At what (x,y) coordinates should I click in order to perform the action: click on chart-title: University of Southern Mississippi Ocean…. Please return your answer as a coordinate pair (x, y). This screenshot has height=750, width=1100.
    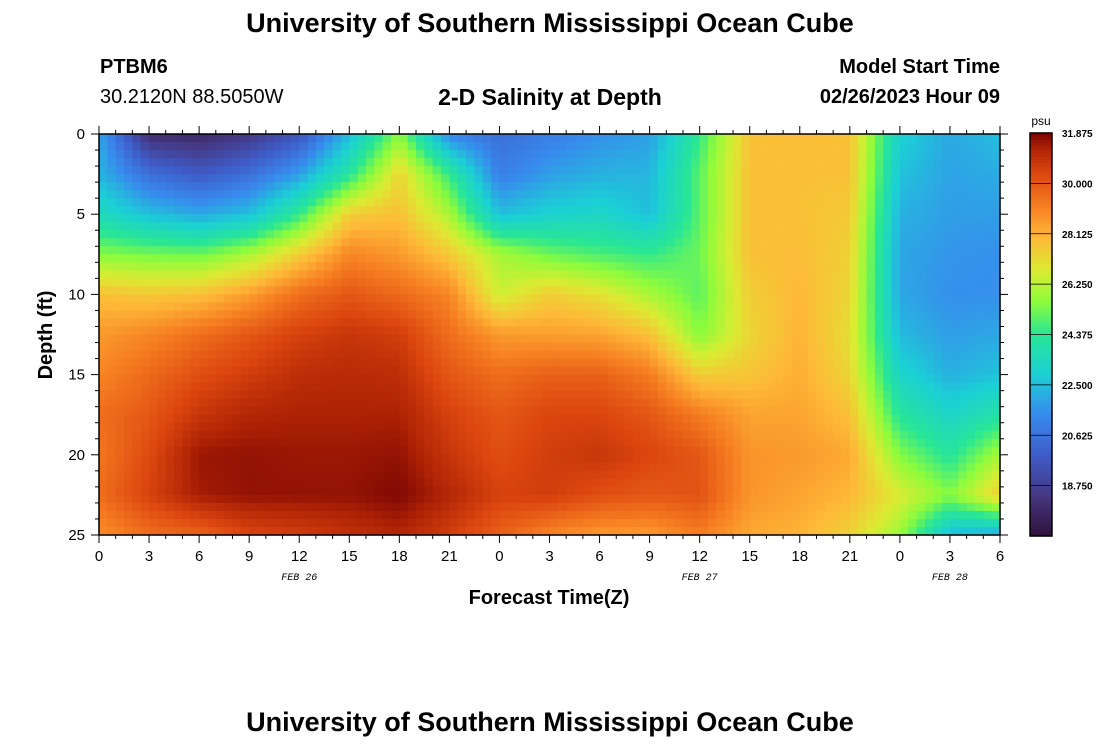
    Looking at the image, I should click on (550, 23).